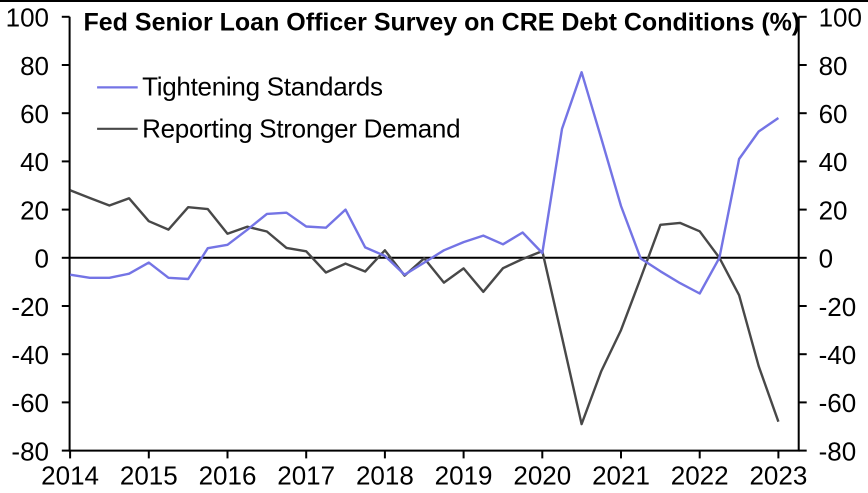 The height and width of the screenshot is (493, 868). I want to click on svg-text: 2016, so click(228, 476).